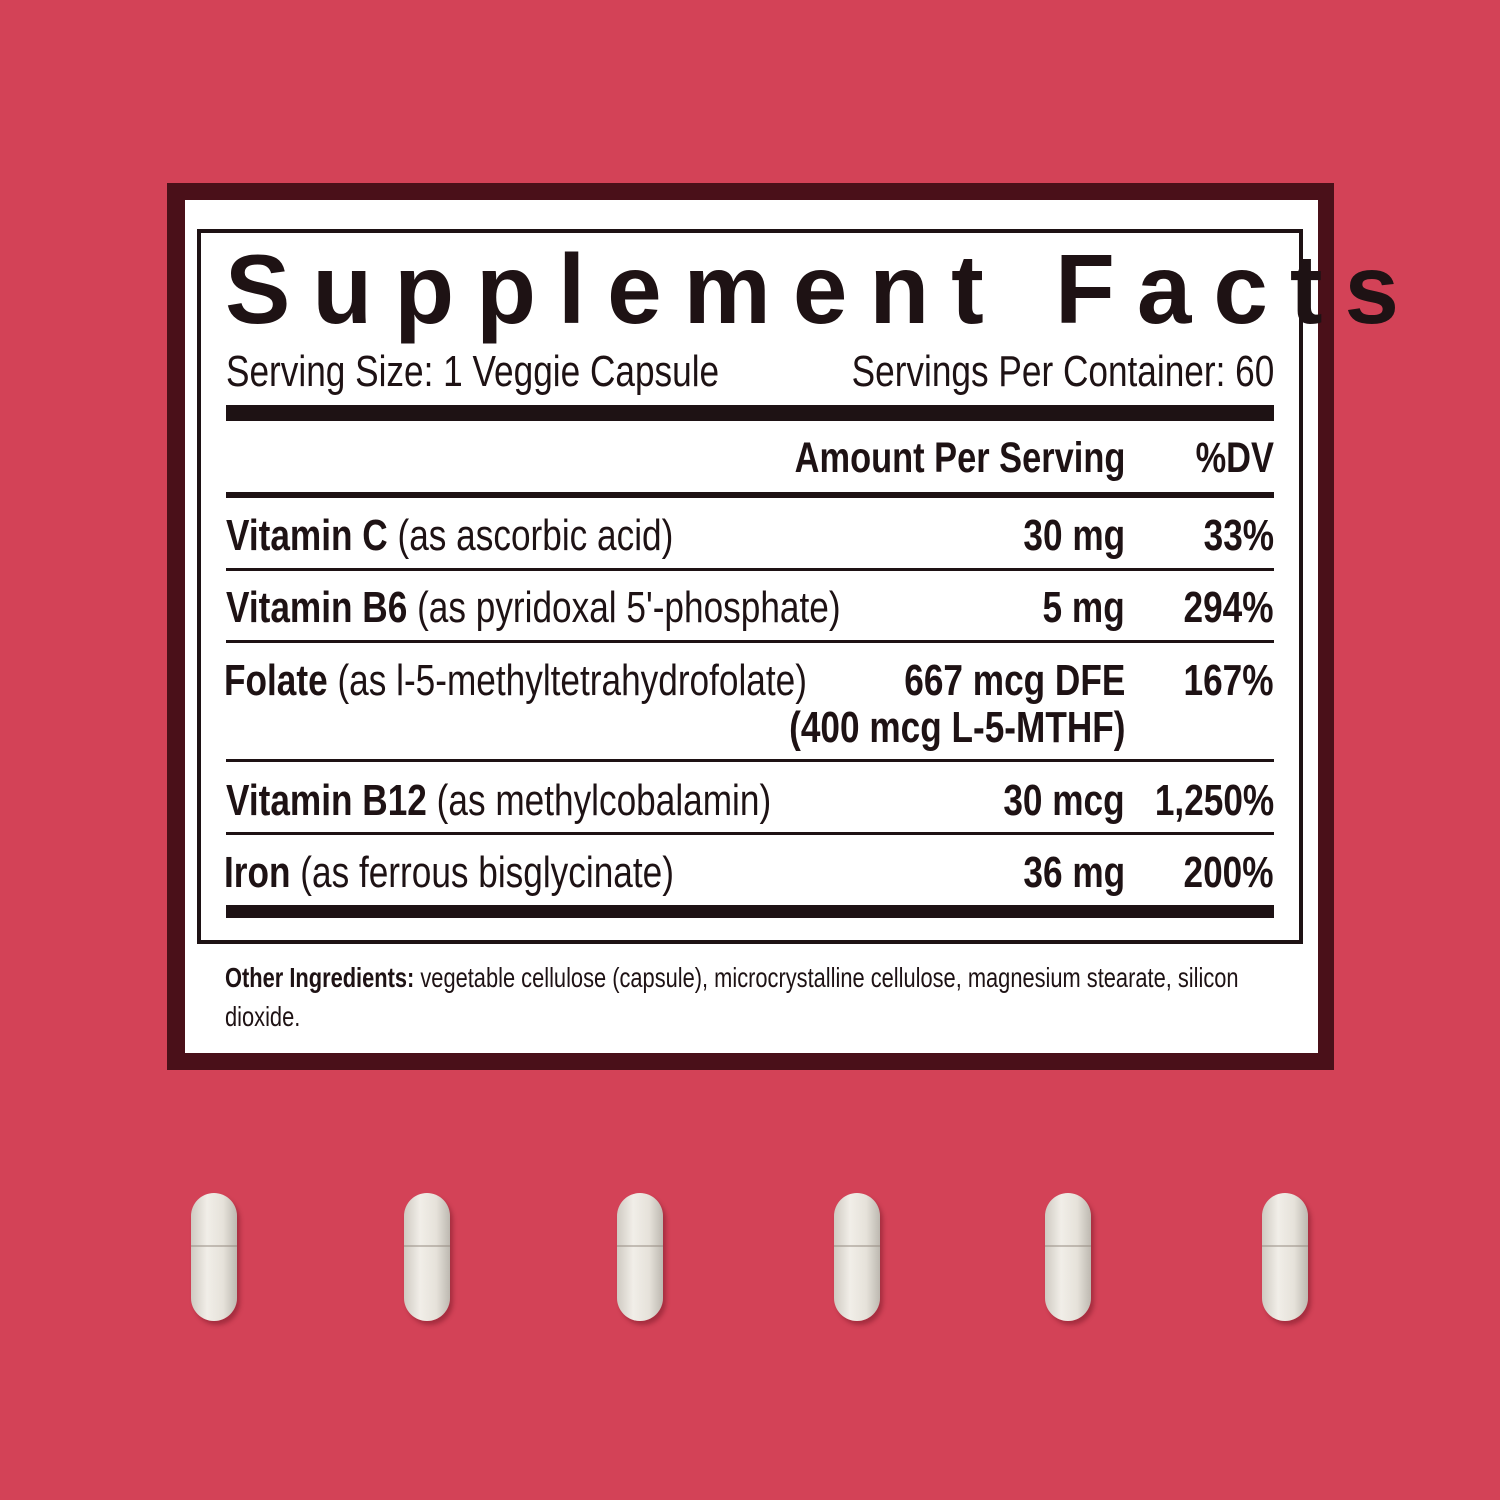  I want to click on amount: 5 mg, so click(1083, 607).